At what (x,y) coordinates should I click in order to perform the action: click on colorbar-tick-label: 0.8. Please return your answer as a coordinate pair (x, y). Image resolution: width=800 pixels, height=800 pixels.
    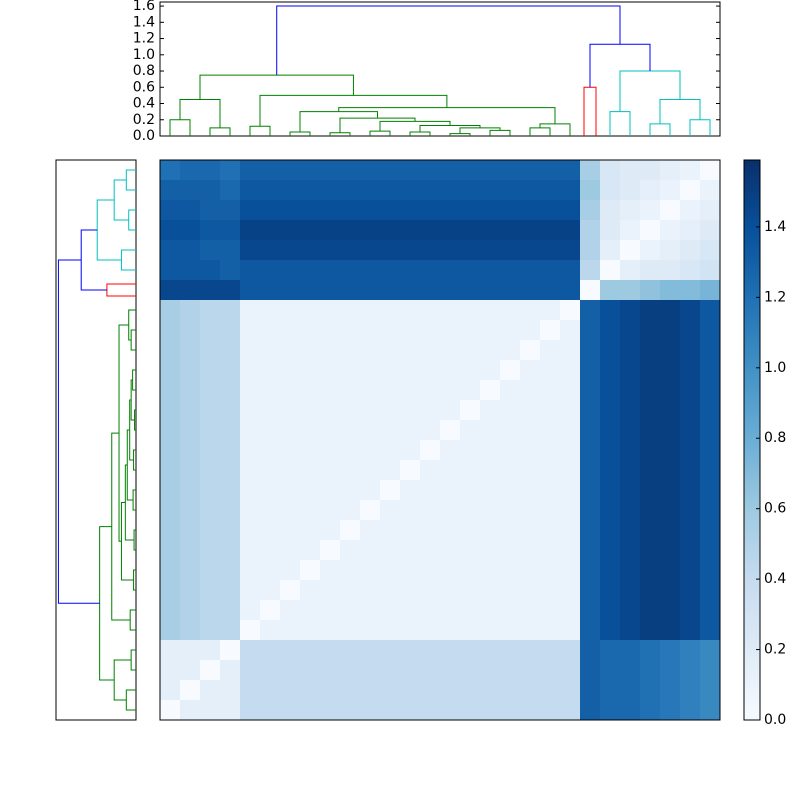
    Looking at the image, I should click on (775, 438).